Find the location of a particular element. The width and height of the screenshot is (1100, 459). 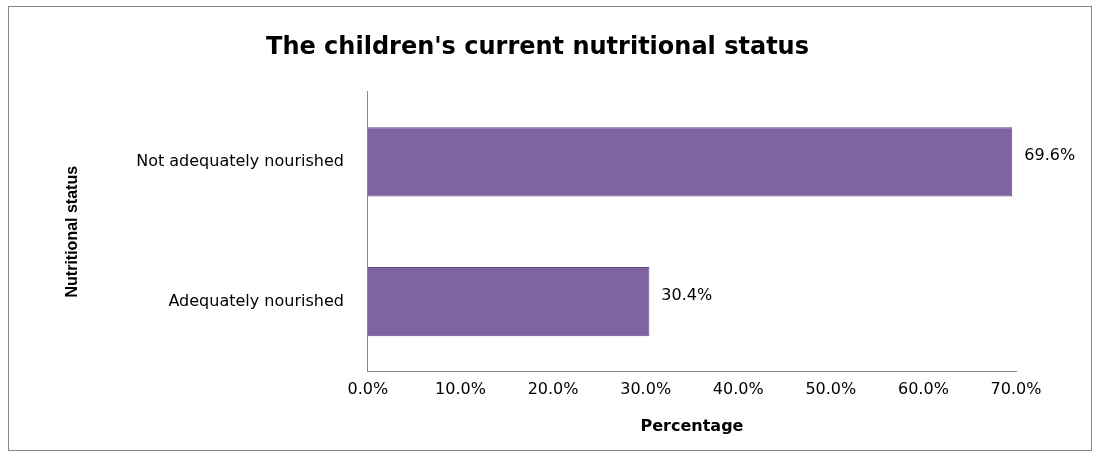

x-tick-label: 50.0% is located at coordinates (831, 389).